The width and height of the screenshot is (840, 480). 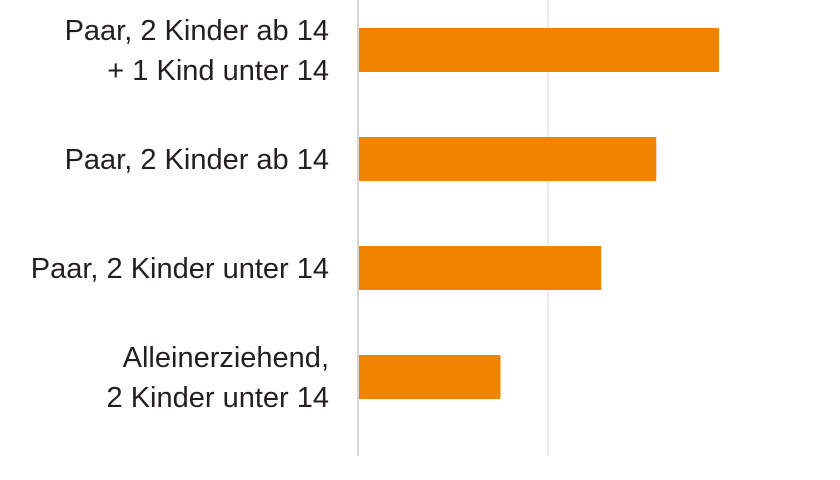 I want to click on category-label: Paar, 2 Kinder unter 14, so click(x=180, y=269).